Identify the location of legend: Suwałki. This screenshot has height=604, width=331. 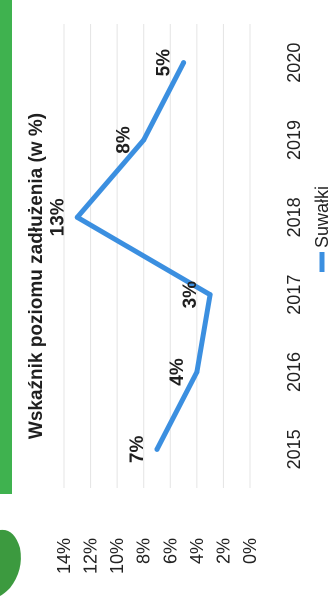
(321, 229).